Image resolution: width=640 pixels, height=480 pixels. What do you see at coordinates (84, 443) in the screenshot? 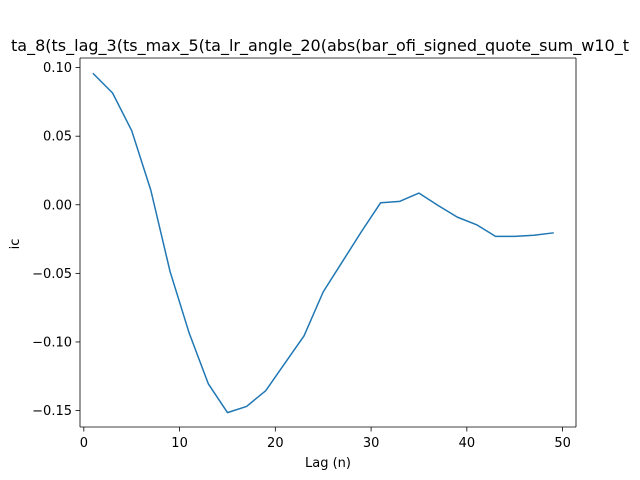
I see `x-tick-label: 0` at bounding box center [84, 443].